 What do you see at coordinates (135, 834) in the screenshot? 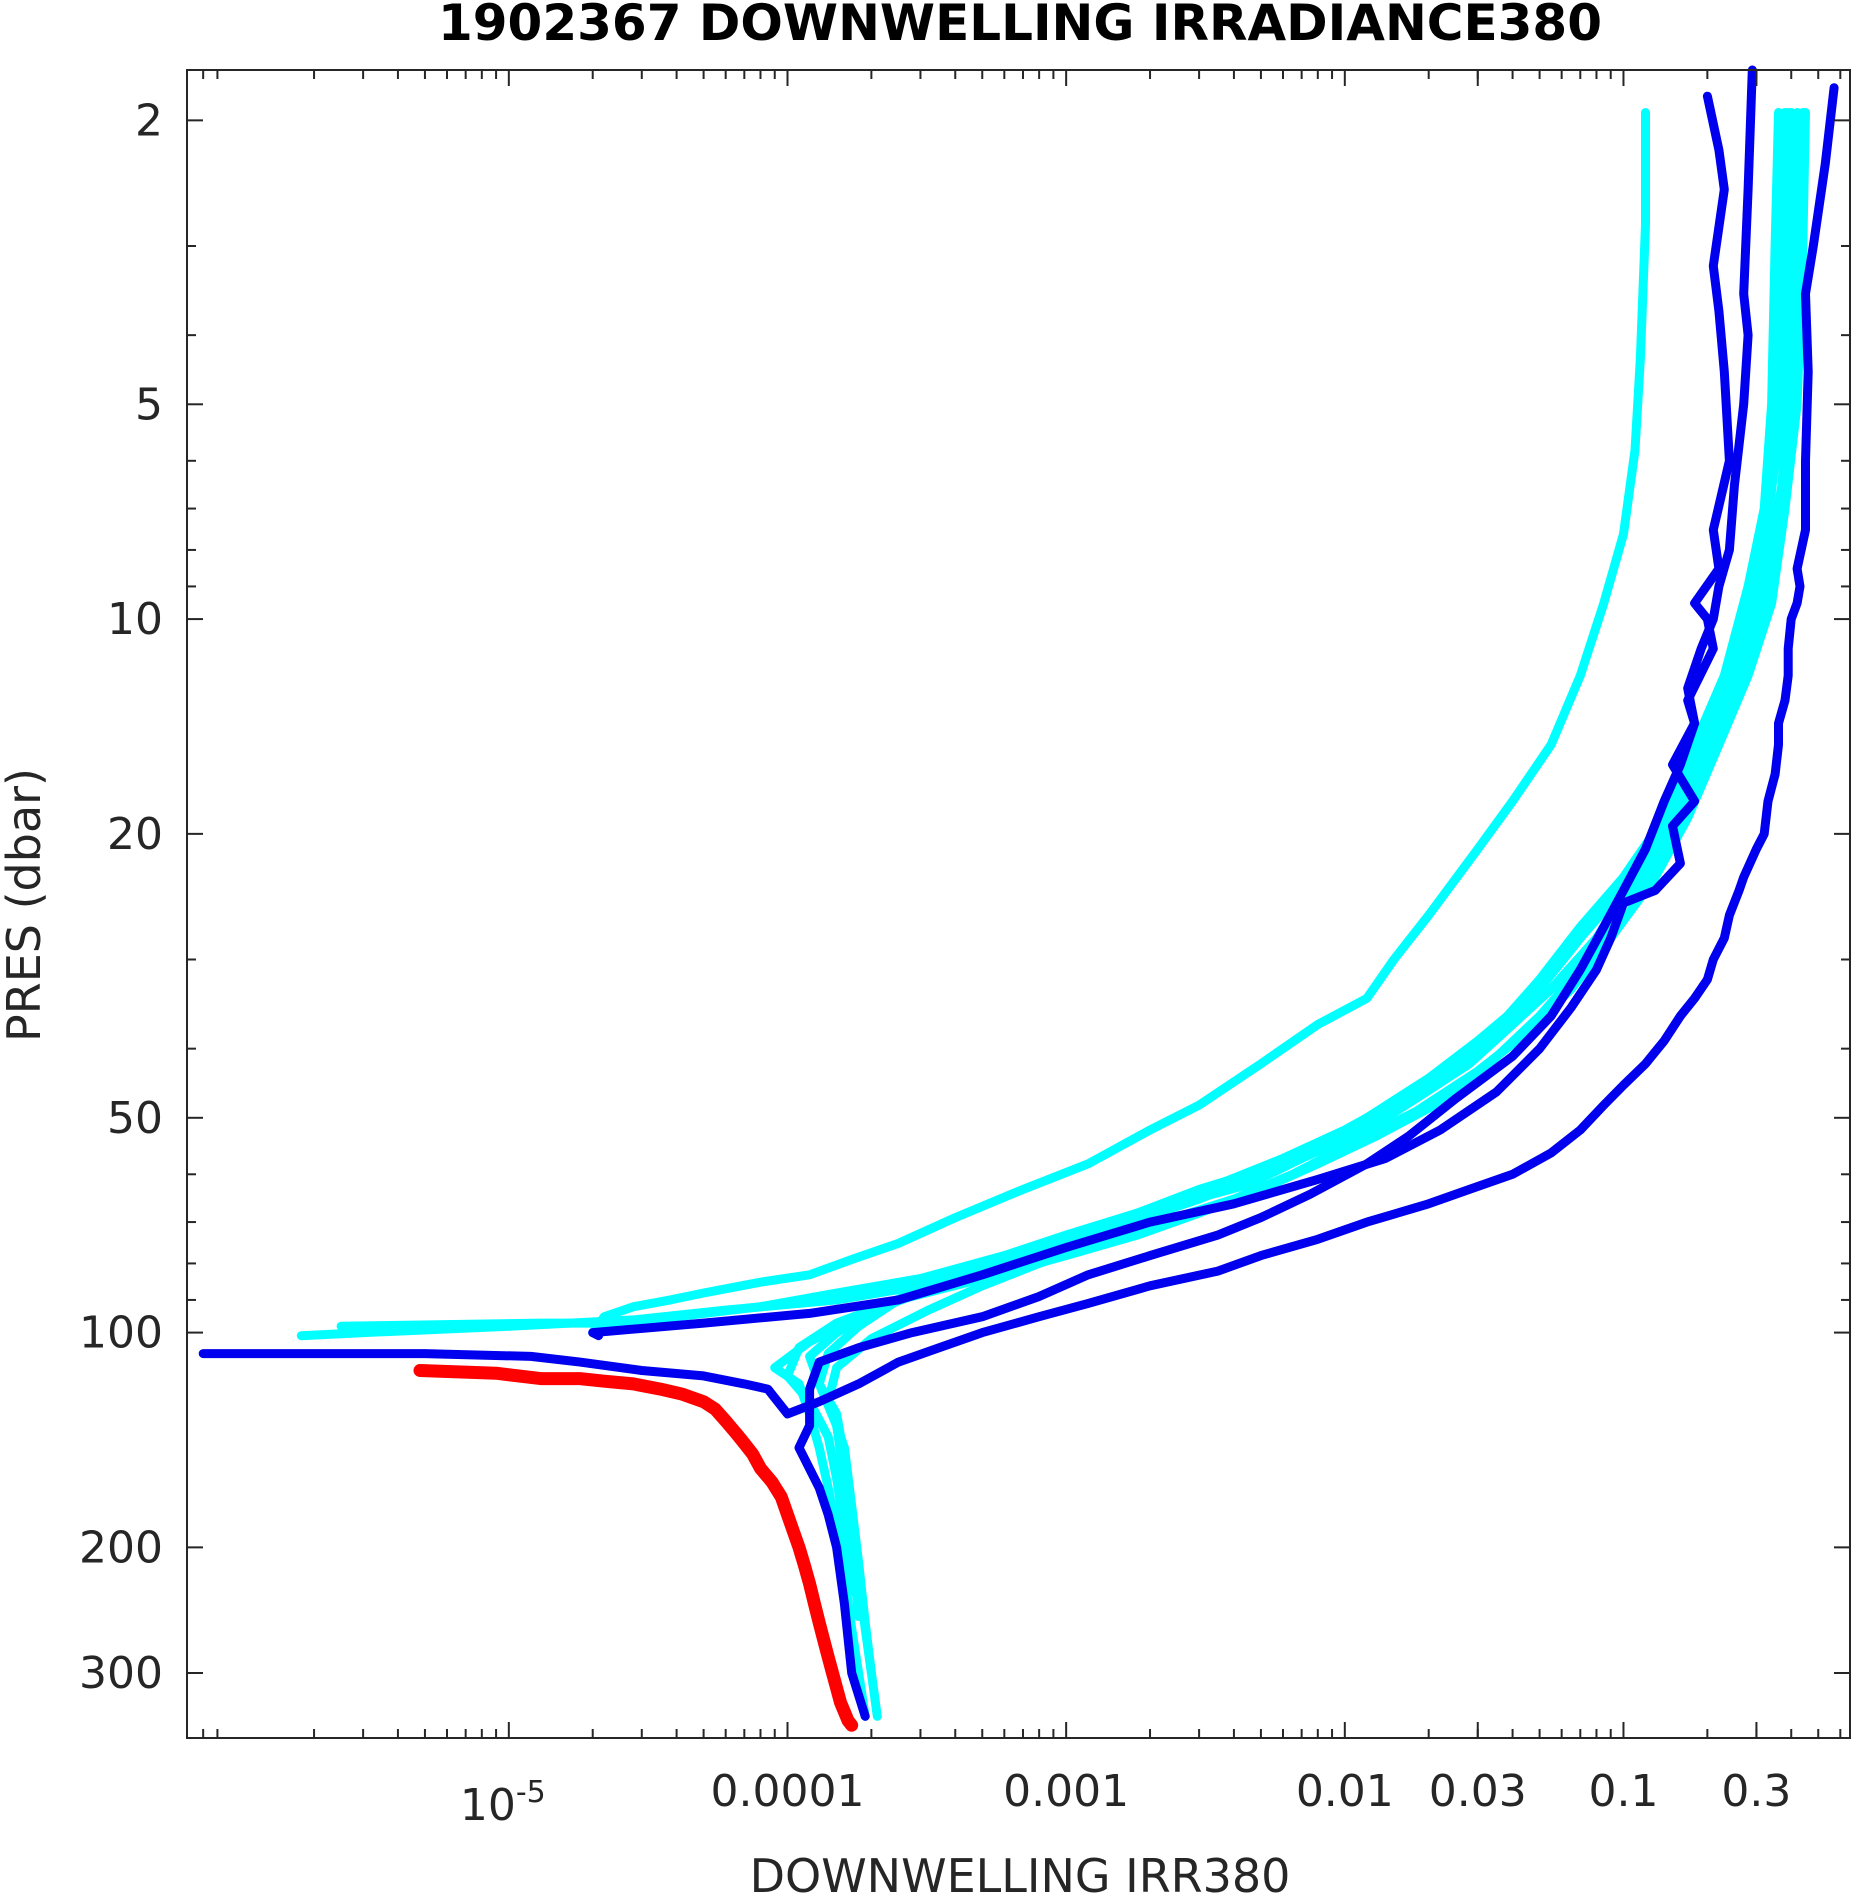
I see `y-tick-label: 20` at bounding box center [135, 834].